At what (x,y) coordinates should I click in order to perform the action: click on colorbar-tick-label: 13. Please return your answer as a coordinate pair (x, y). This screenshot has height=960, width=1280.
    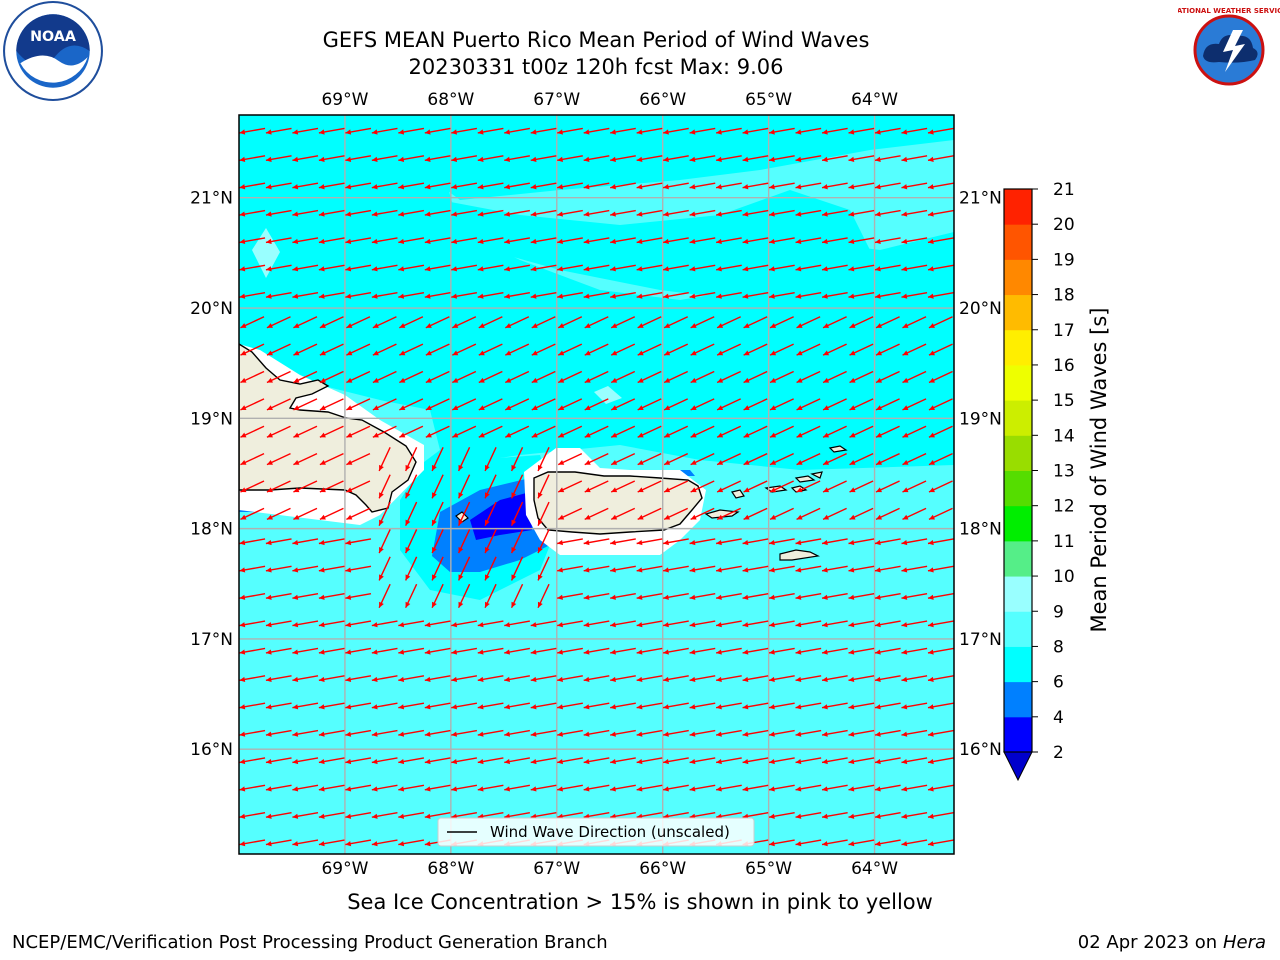
    Looking at the image, I should click on (1064, 472).